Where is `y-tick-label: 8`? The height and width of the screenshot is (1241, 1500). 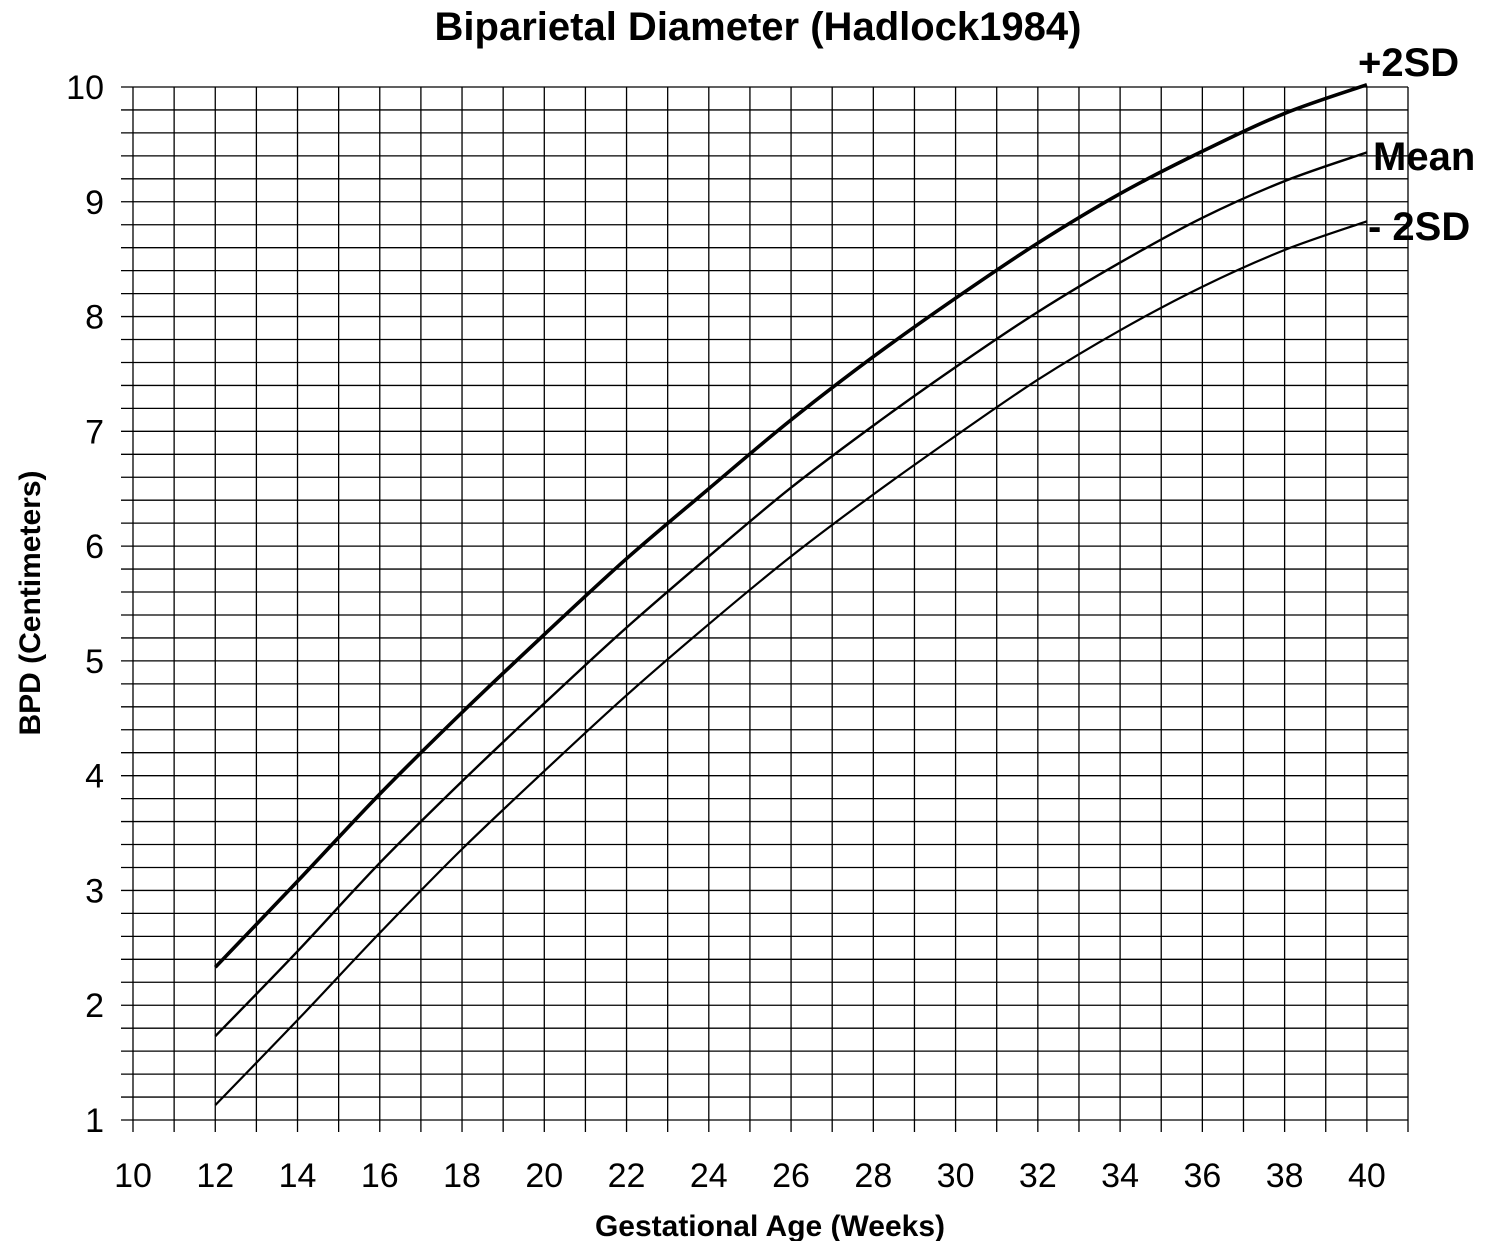 y-tick-label: 8 is located at coordinates (94, 318).